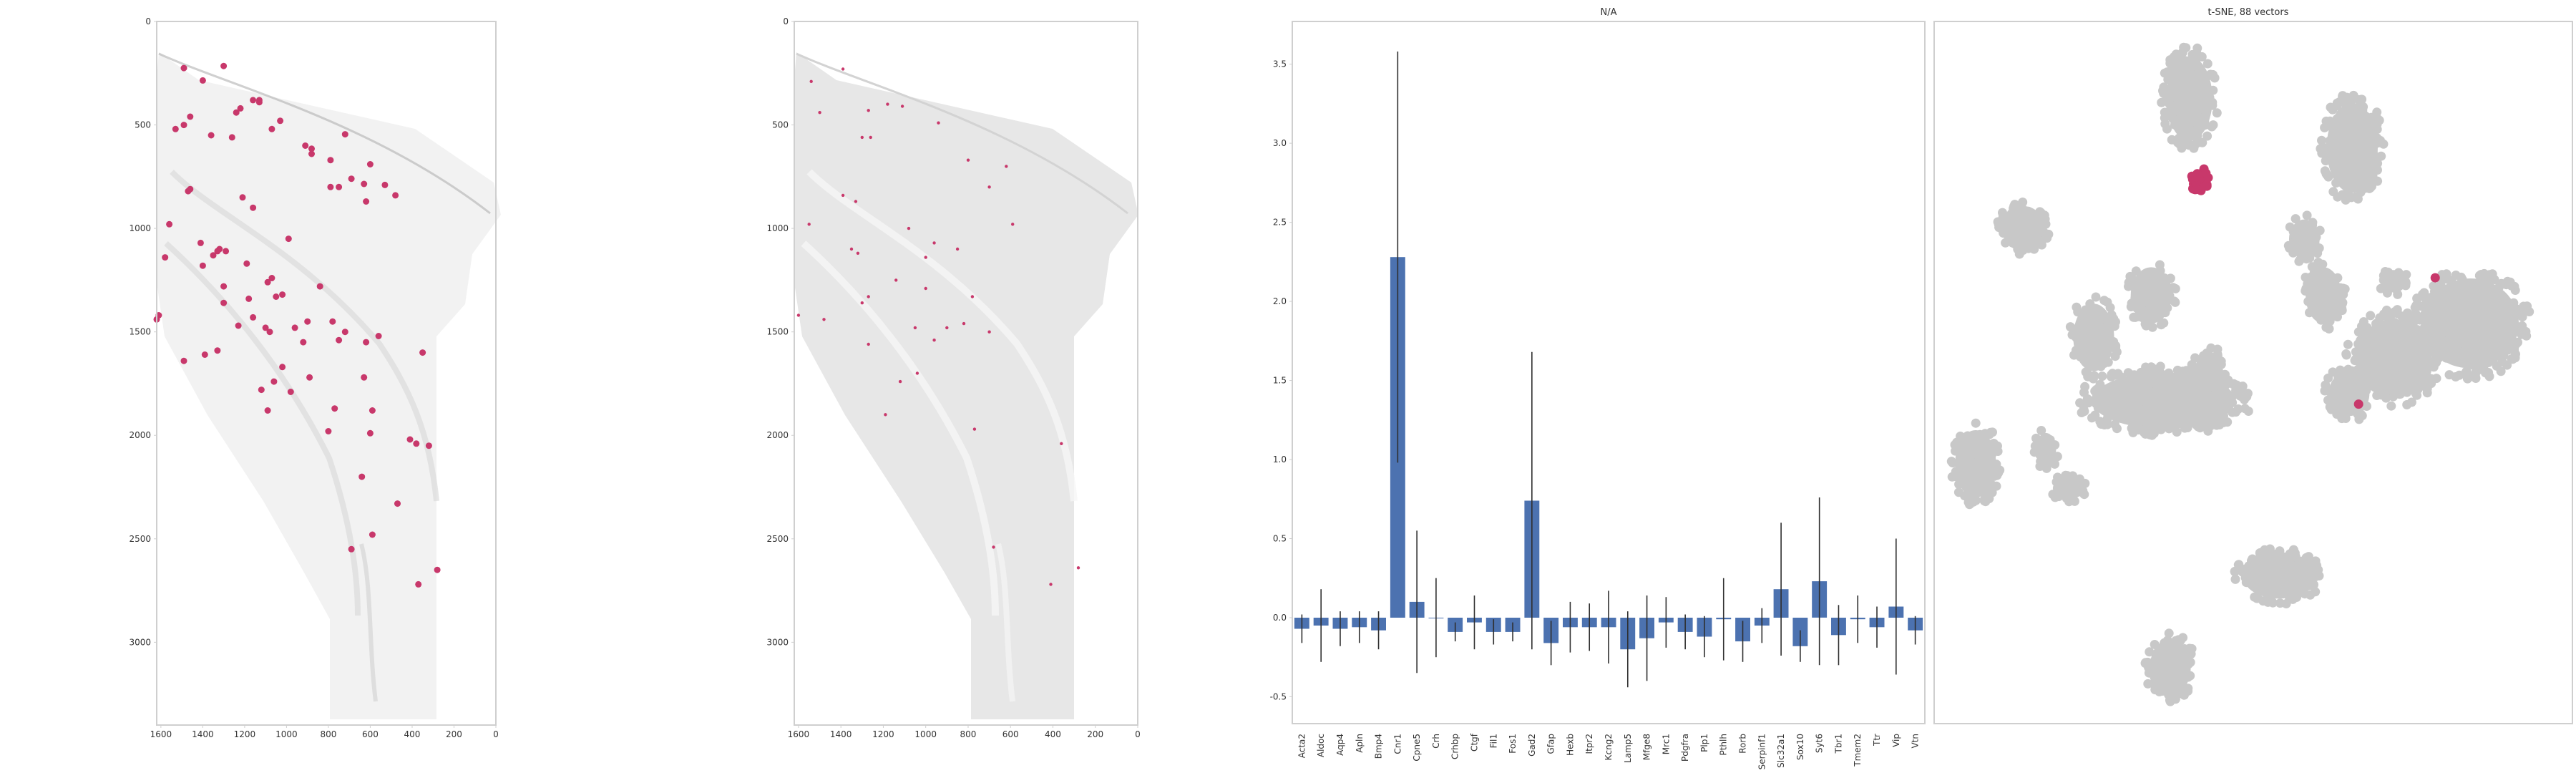 The image size is (2576, 773). What do you see at coordinates (1474, 742) in the screenshot?
I see `x-tick-label: Ctgf` at bounding box center [1474, 742].